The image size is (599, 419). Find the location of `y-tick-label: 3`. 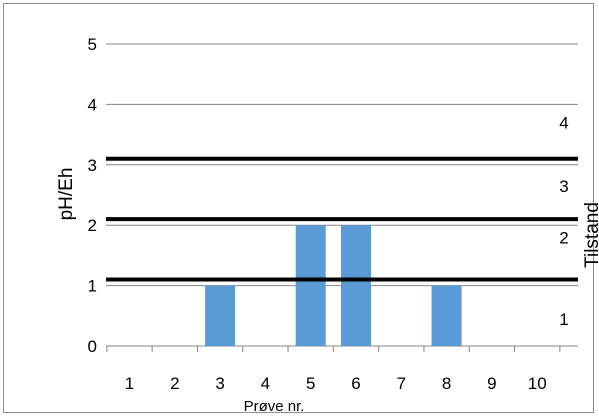

y-tick-label: 3 is located at coordinates (92, 165).